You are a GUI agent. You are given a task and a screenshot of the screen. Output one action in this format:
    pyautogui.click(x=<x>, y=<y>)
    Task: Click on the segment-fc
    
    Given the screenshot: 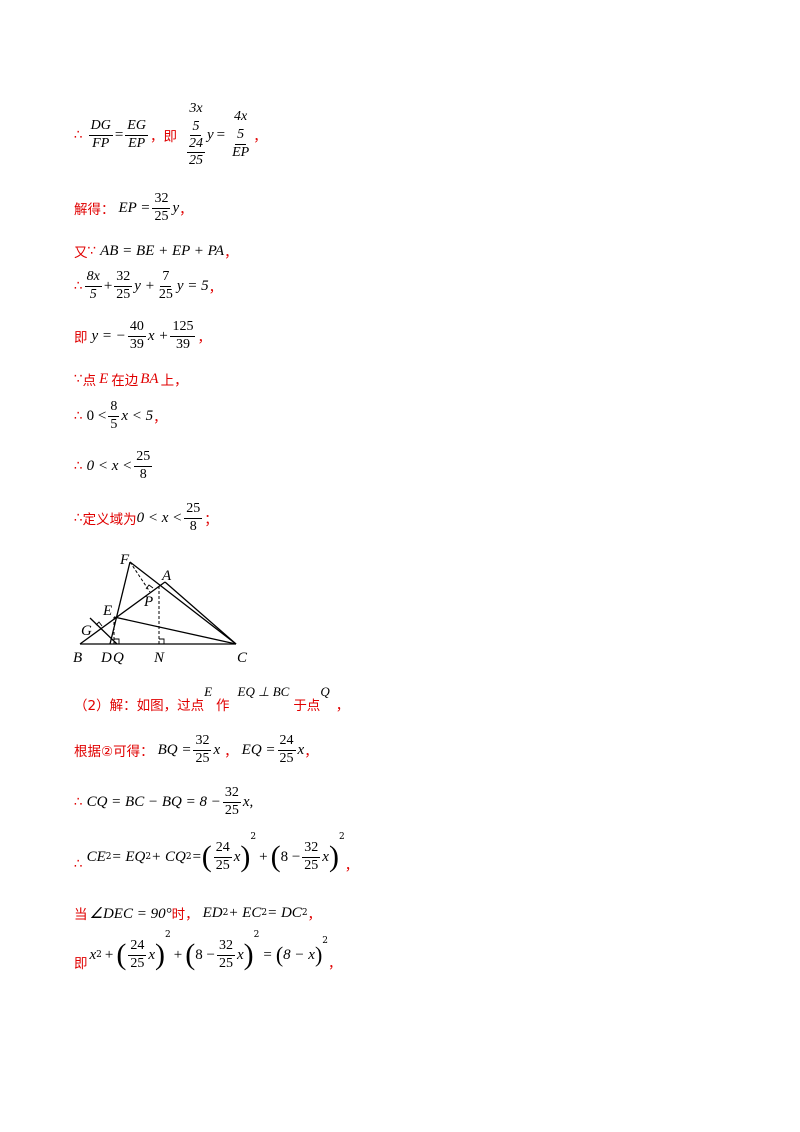 What is the action you would take?
    pyautogui.click(x=183, y=603)
    